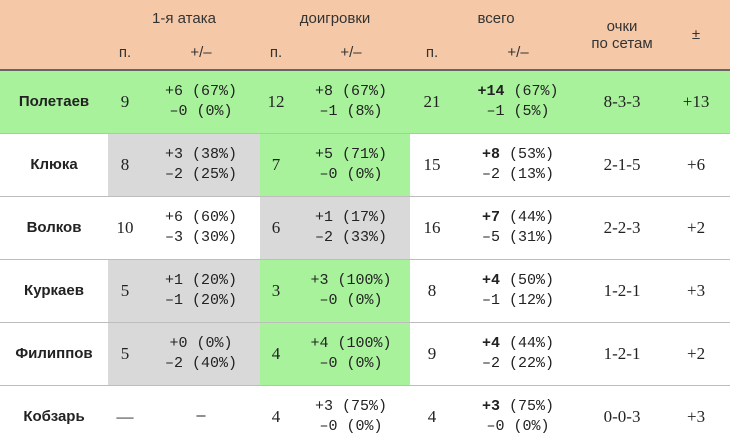 The height and width of the screenshot is (448, 730). I want to click on attack-plus-minus: +6 (60%) –3 (30%), so click(201, 227).